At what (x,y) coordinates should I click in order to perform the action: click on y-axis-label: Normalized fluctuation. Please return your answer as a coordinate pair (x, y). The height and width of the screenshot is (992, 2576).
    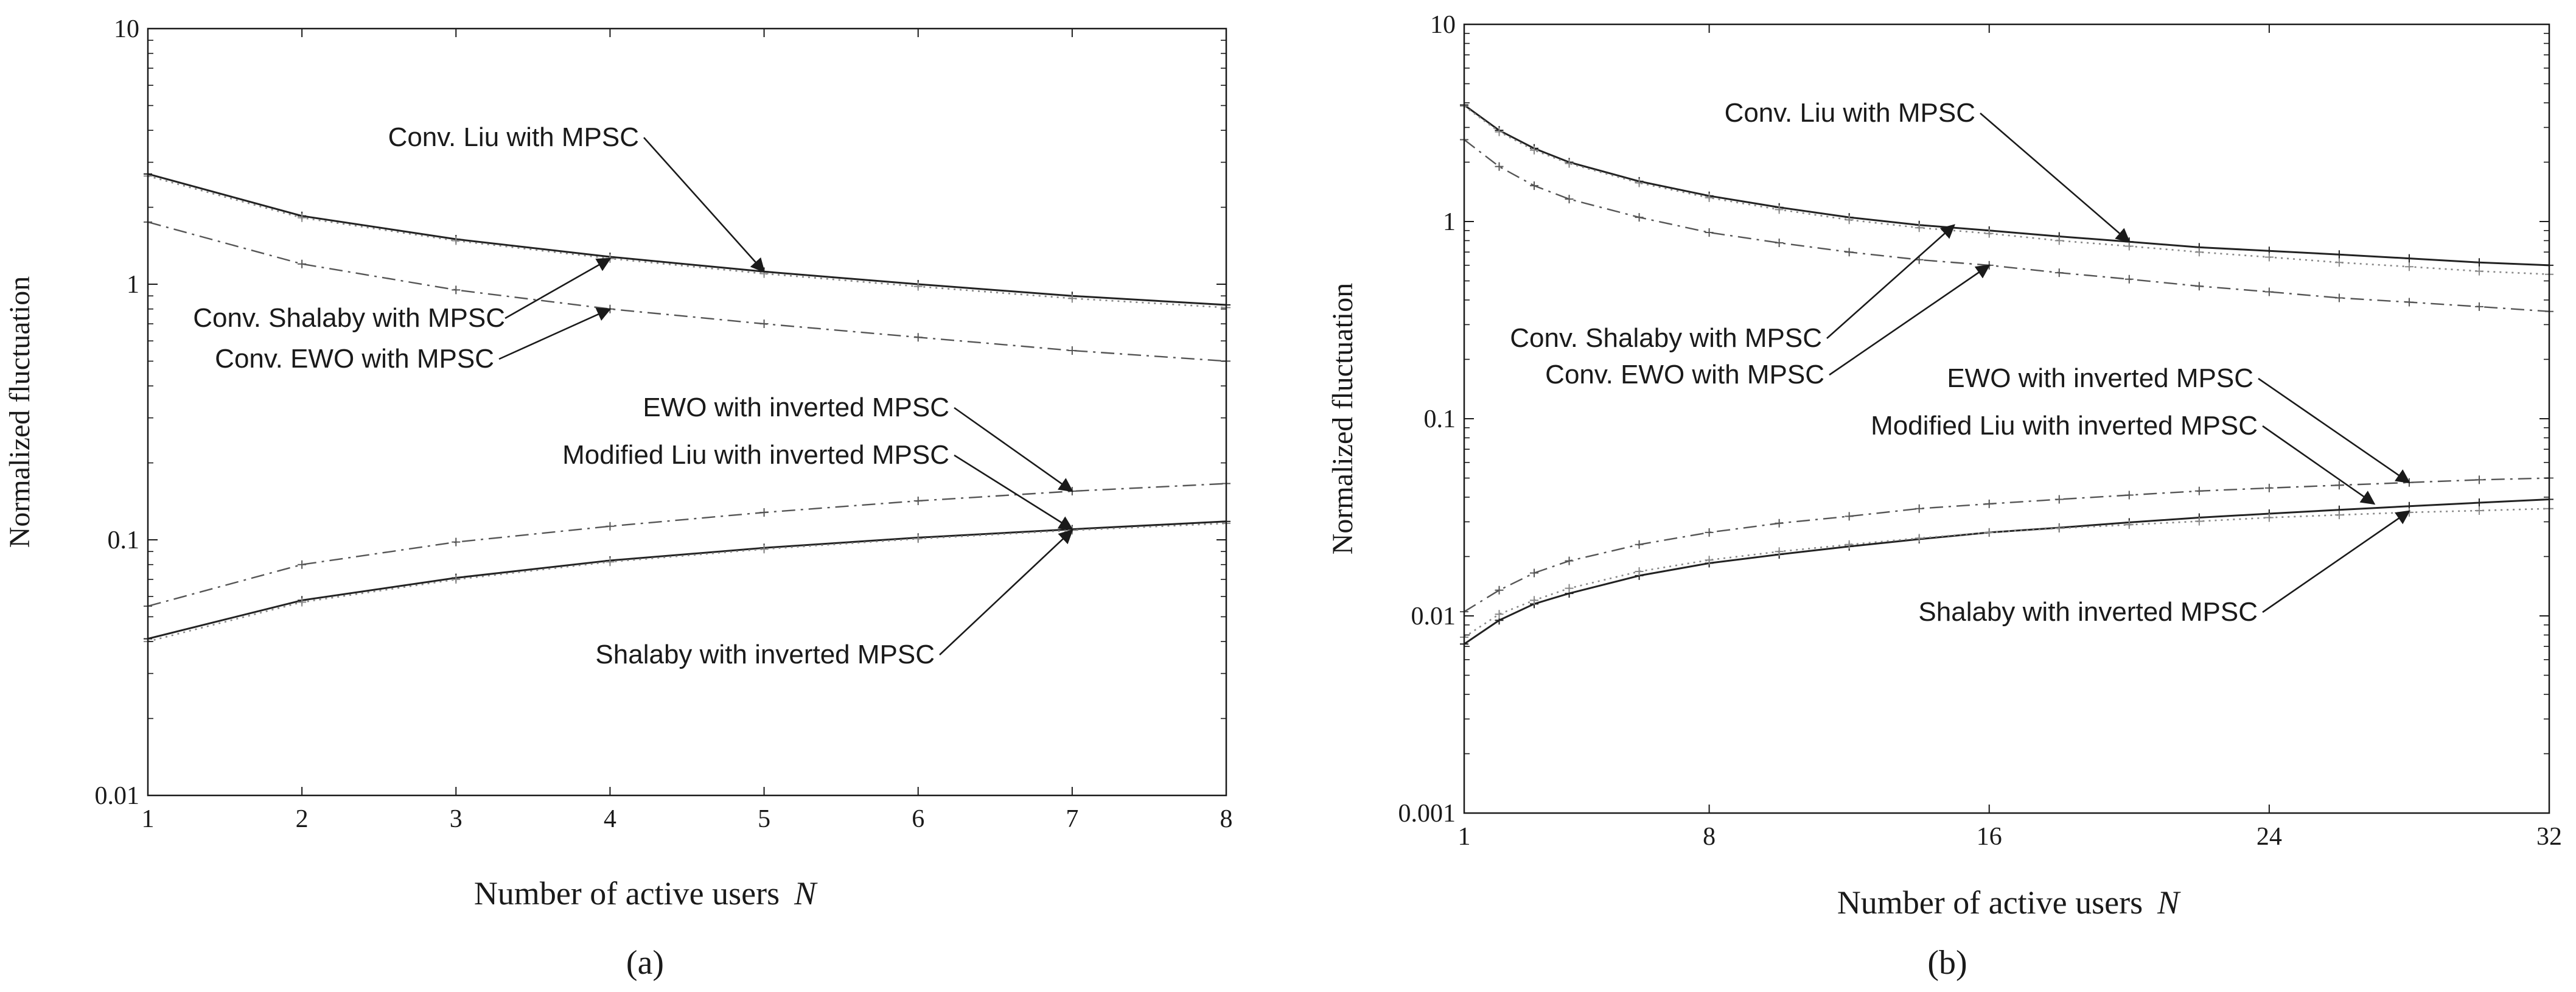
    Looking at the image, I should click on (1343, 419).